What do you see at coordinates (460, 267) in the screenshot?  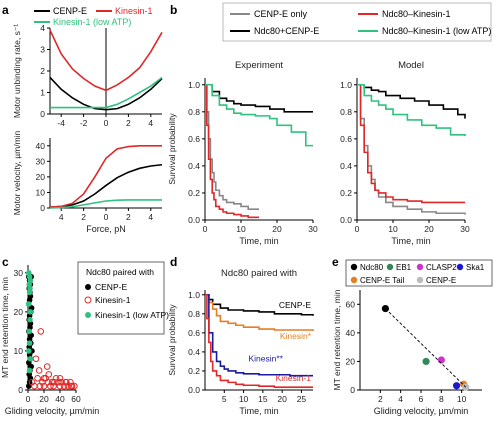 I see `legend-e-marker-ska1` at bounding box center [460, 267].